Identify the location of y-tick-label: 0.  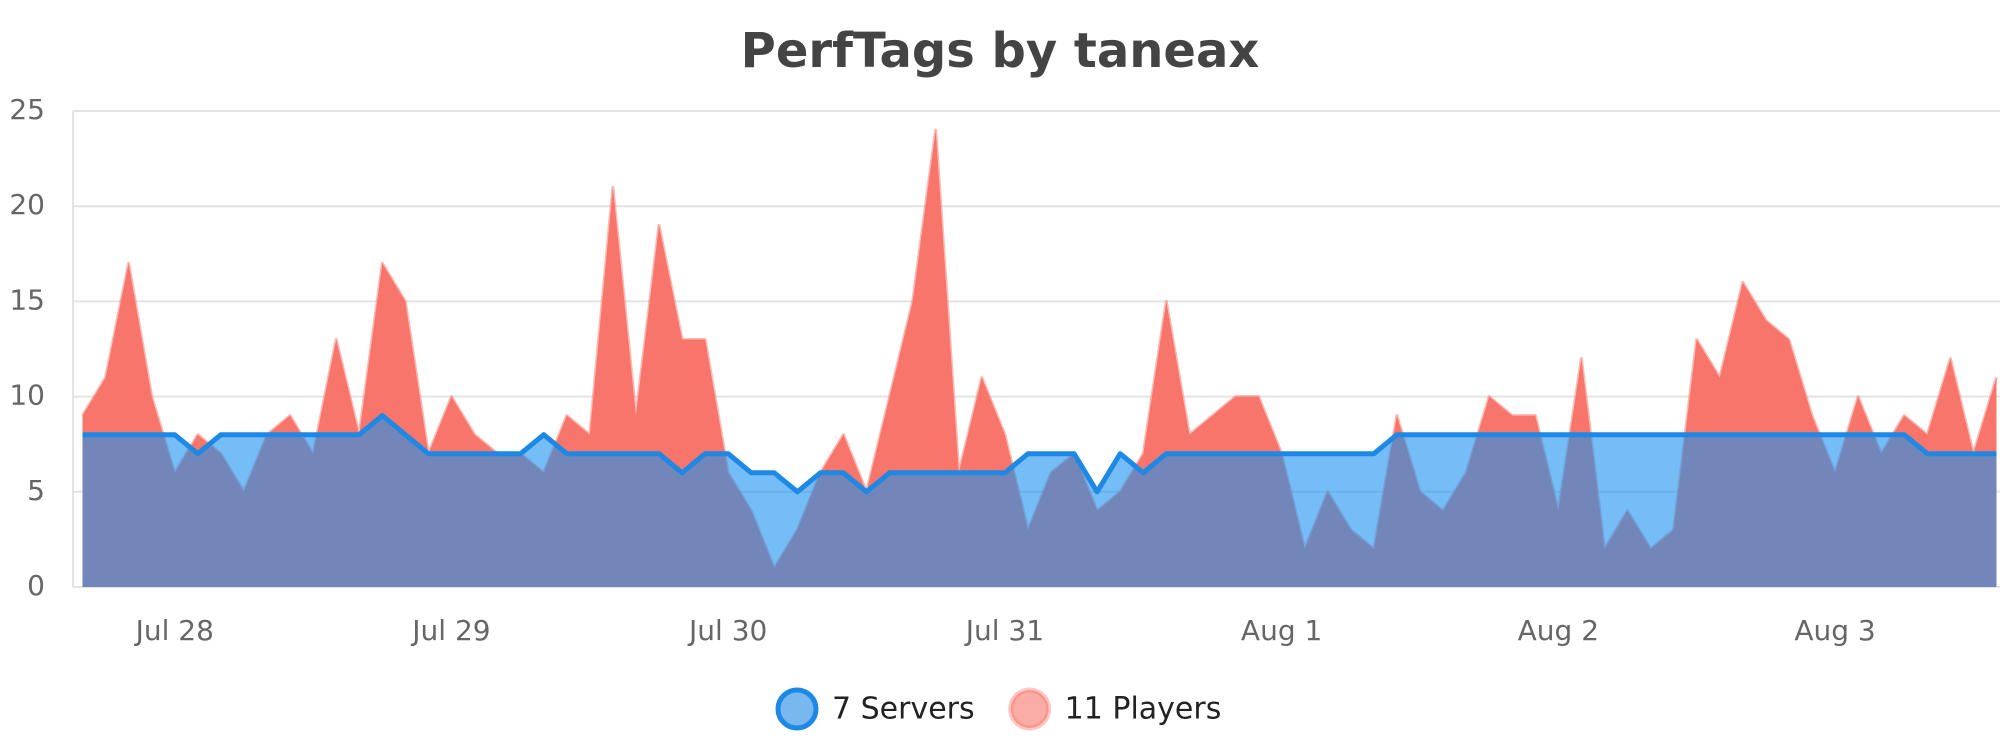
(36, 585).